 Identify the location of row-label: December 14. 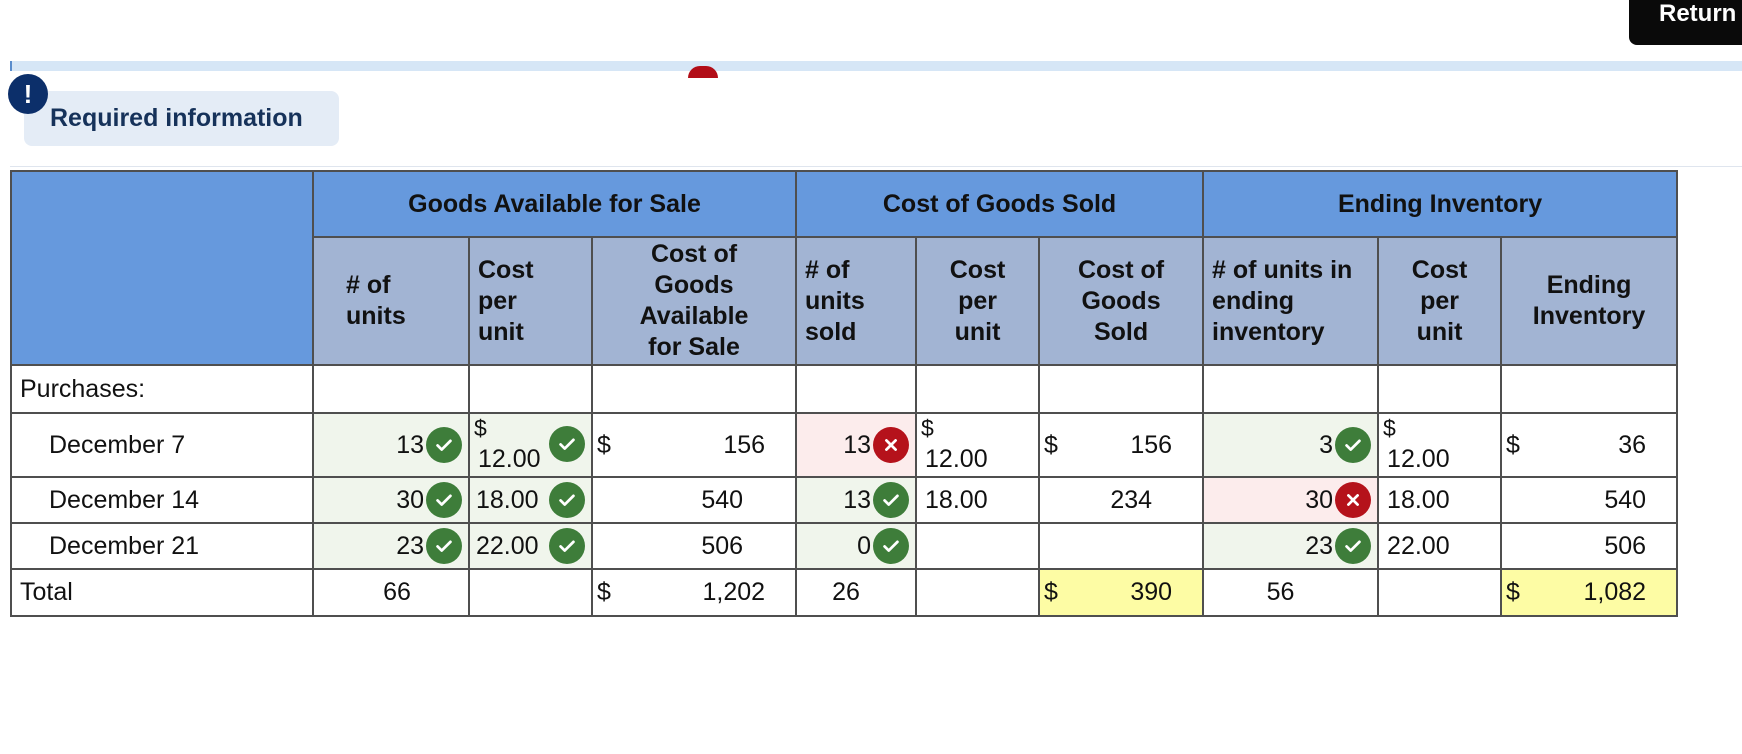
(162, 500).